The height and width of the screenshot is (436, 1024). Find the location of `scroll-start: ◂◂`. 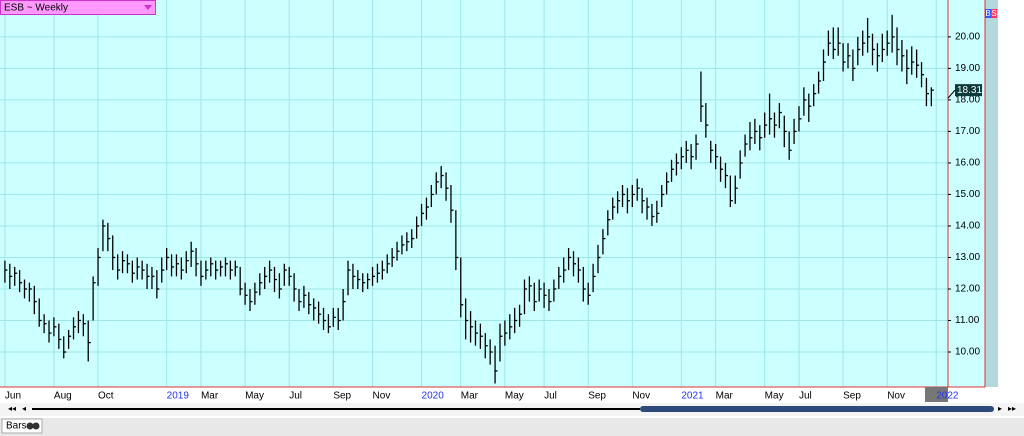

scroll-start: ◂◂ is located at coordinates (12, 408).